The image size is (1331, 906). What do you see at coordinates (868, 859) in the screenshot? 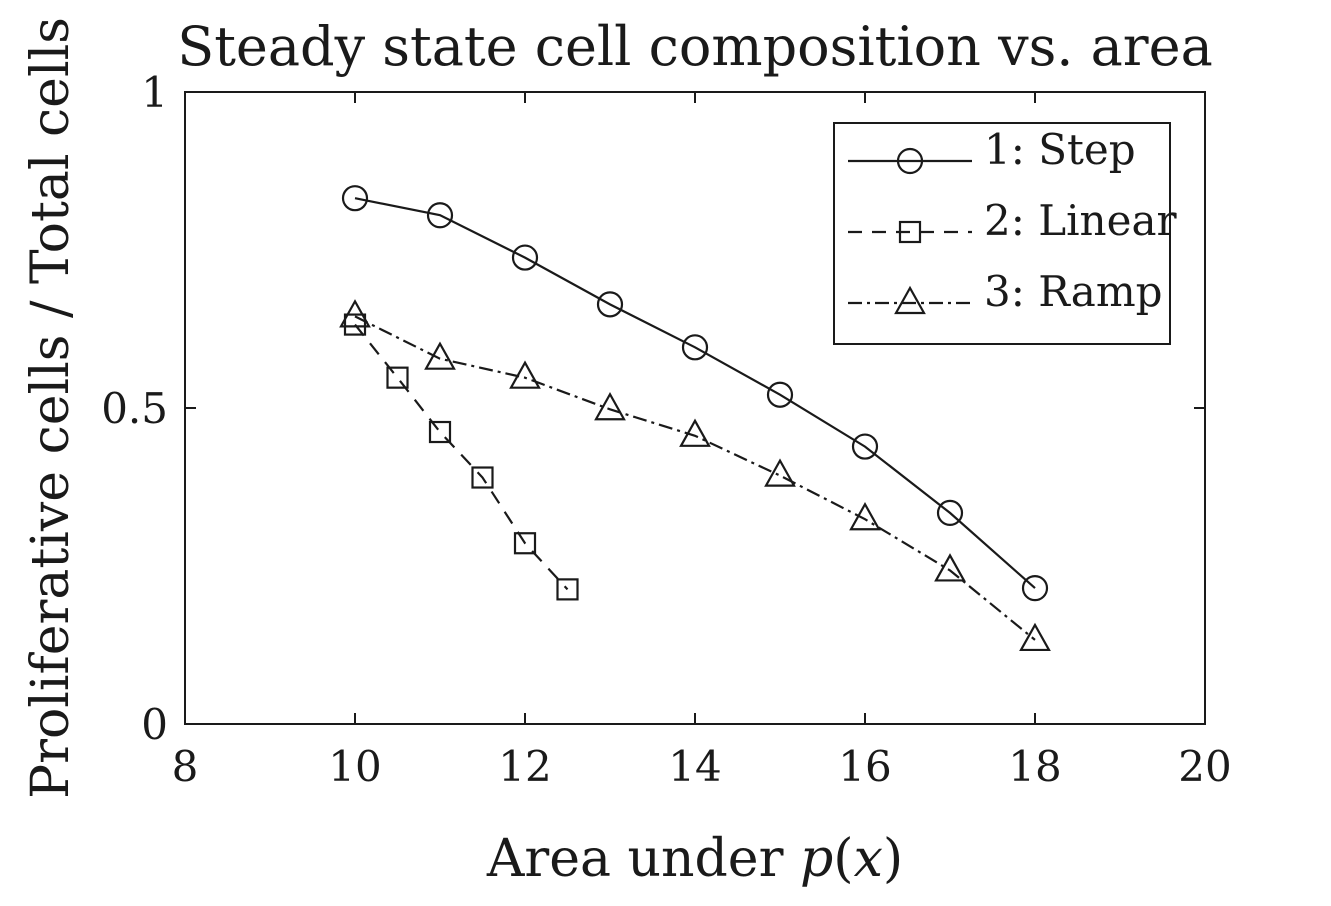
I see `x-axis-label-arg: x` at bounding box center [868, 859].